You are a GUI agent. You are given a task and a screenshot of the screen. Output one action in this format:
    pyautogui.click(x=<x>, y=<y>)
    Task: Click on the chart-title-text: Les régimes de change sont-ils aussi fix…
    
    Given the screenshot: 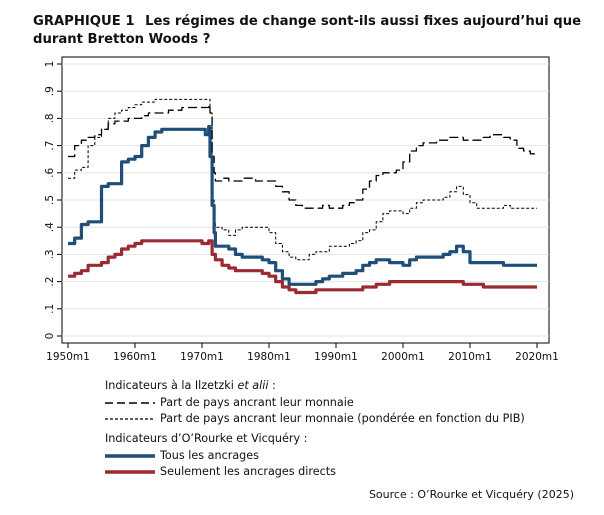 What is the action you would take?
    pyautogui.click(x=307, y=30)
    